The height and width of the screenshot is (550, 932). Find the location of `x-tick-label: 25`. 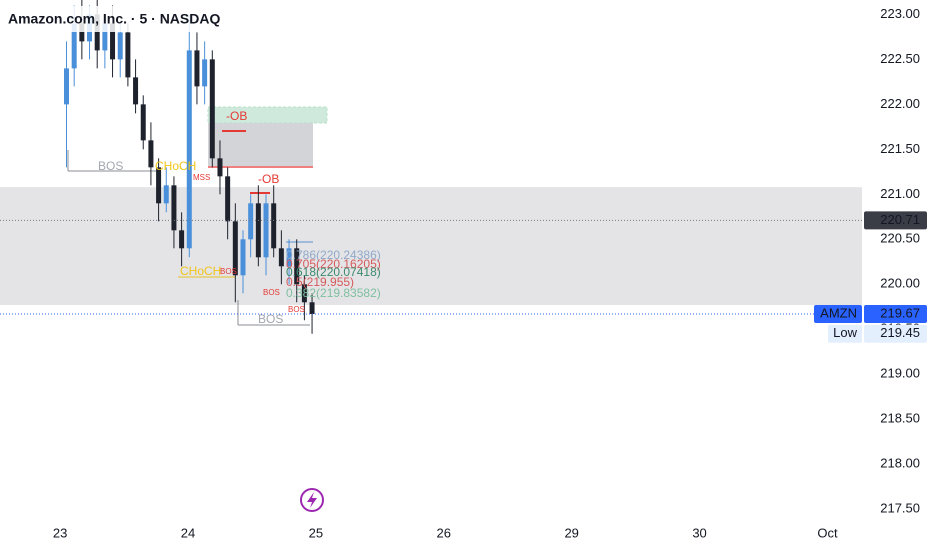

x-tick-label: 25 is located at coordinates (316, 532).